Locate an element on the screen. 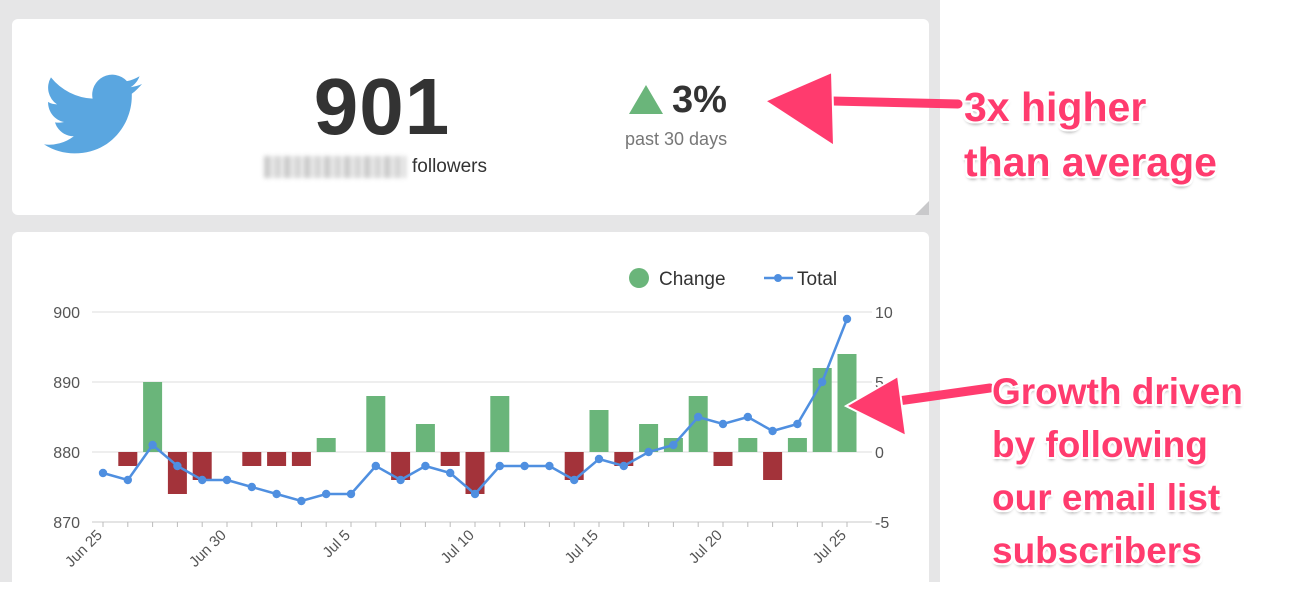  arrow-top is located at coordinates (862, 109).